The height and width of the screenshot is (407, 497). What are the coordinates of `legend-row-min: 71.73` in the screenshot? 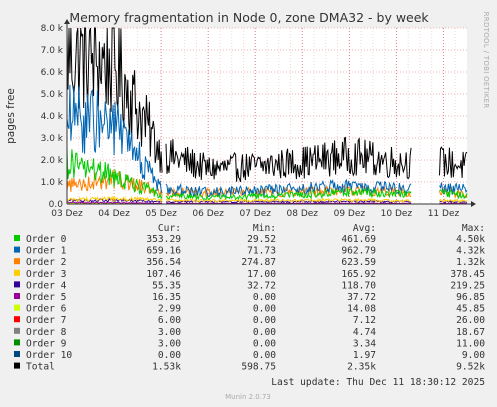 It's located at (261, 251).